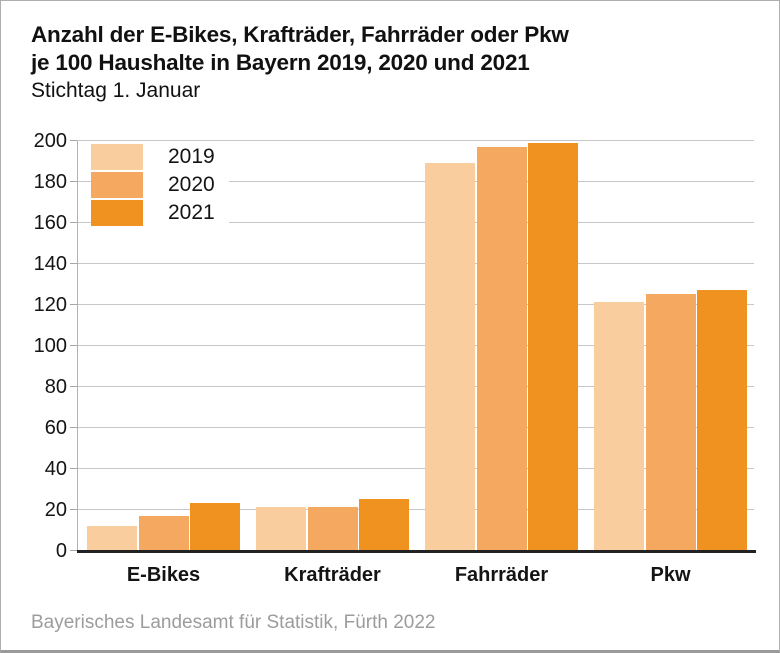  What do you see at coordinates (77, 345) in the screenshot?
I see `y-axis-line` at bounding box center [77, 345].